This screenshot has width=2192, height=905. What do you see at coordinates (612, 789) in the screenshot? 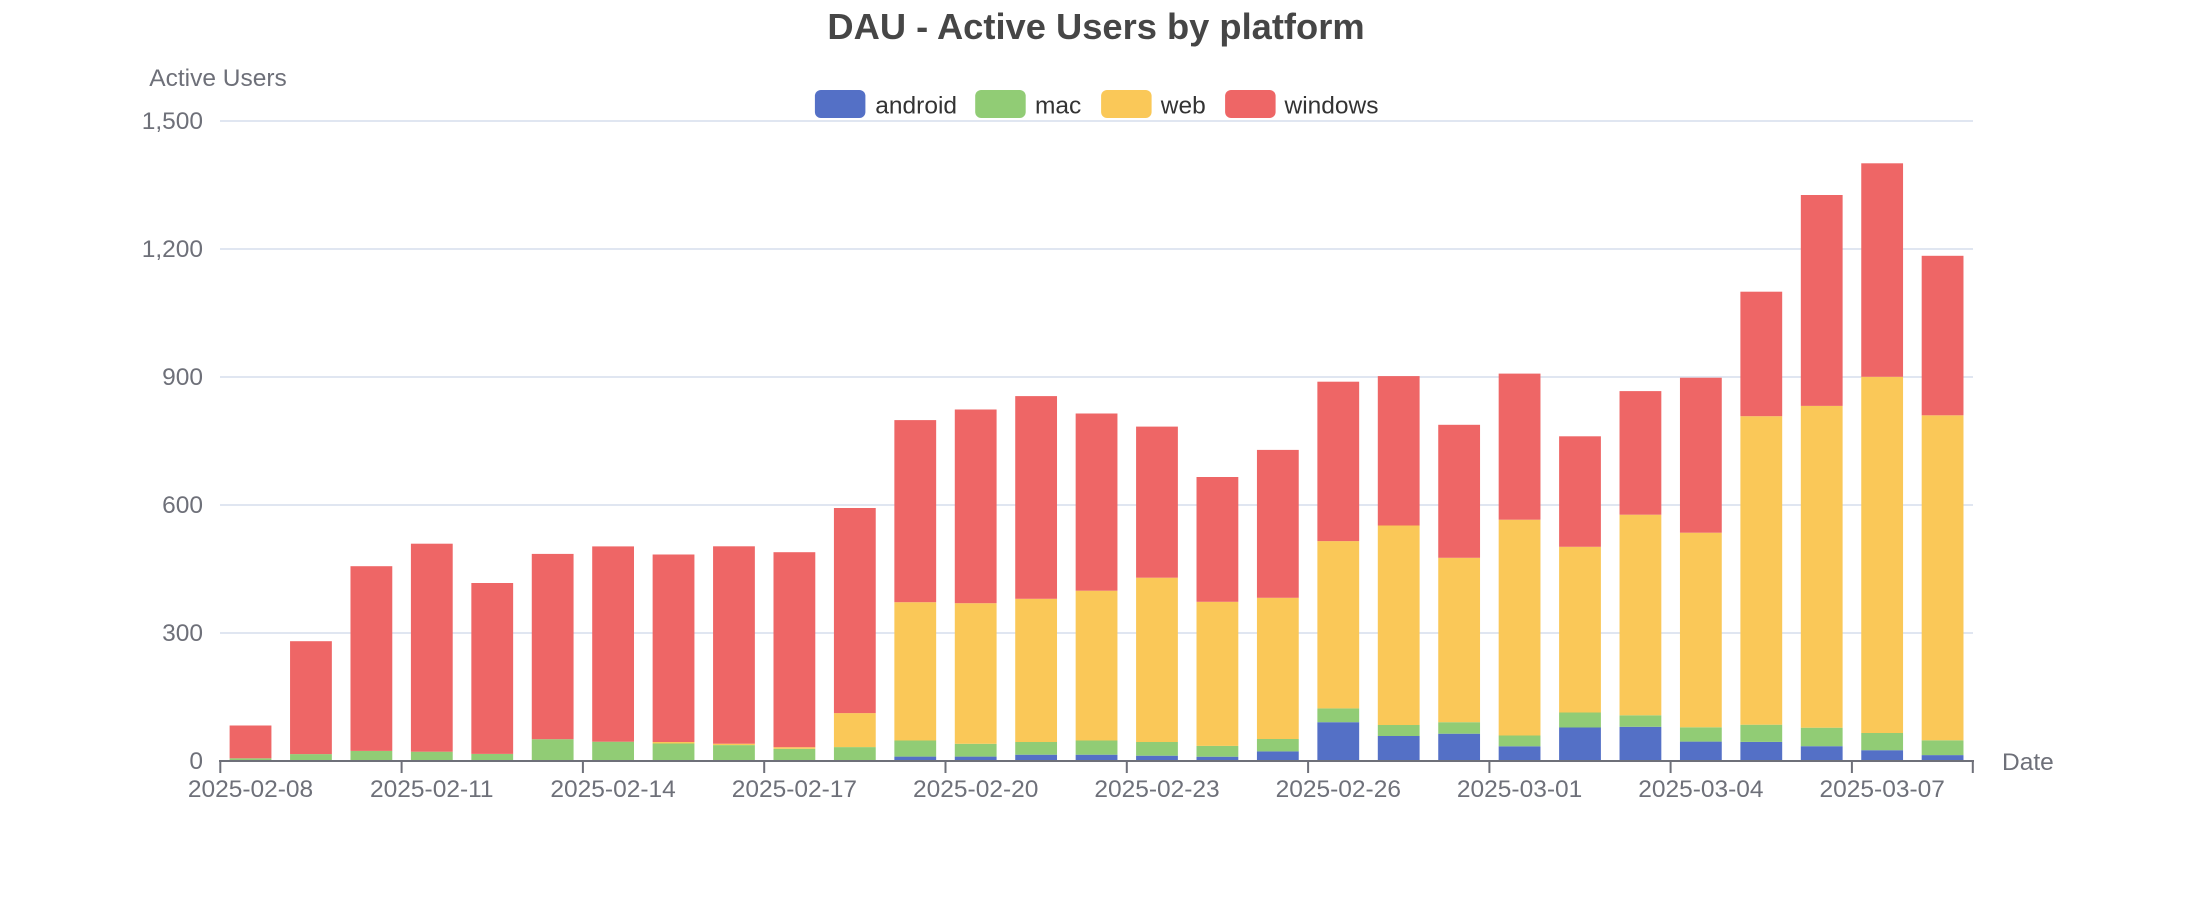
I see `svg-text: 2025-02-14` at bounding box center [612, 789].